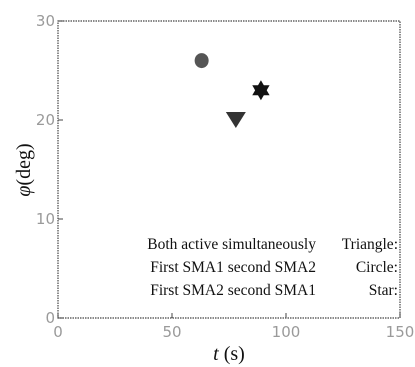 The width and height of the screenshot is (415, 367). What do you see at coordinates (49, 169) in the screenshot?
I see `y-ticks: 0 10 20 30` at bounding box center [49, 169].